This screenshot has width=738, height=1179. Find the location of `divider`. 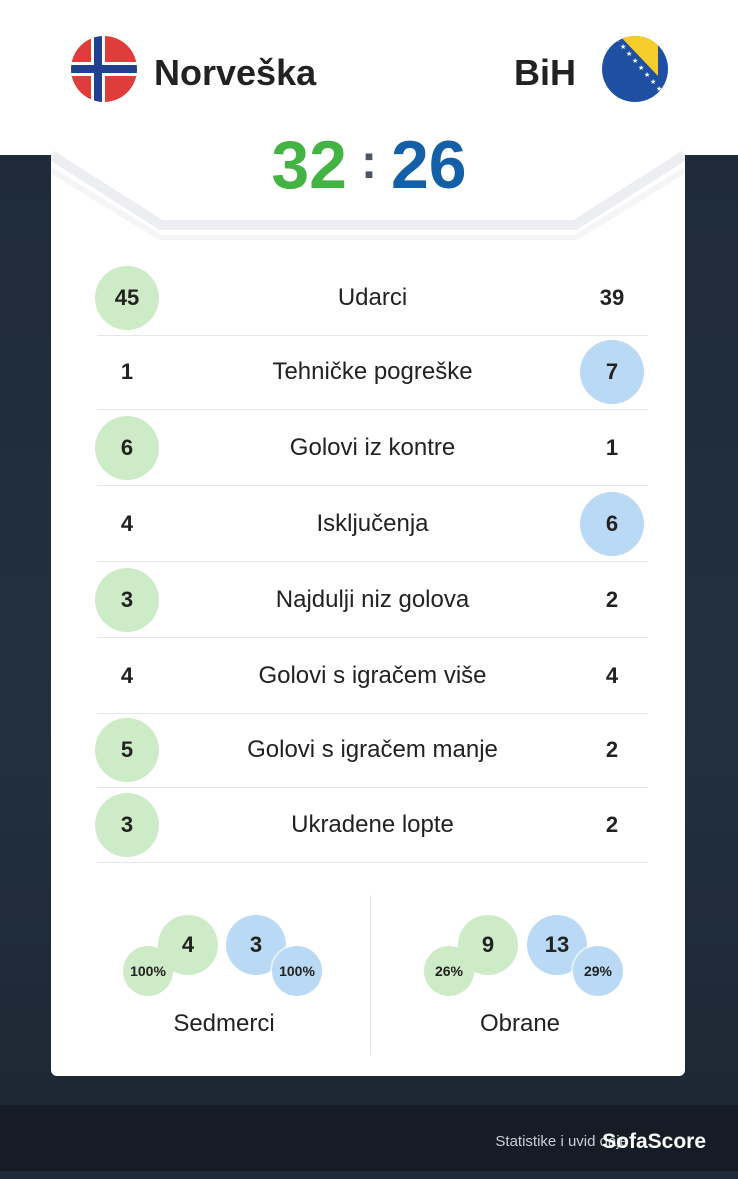

divider is located at coordinates (370, 975).